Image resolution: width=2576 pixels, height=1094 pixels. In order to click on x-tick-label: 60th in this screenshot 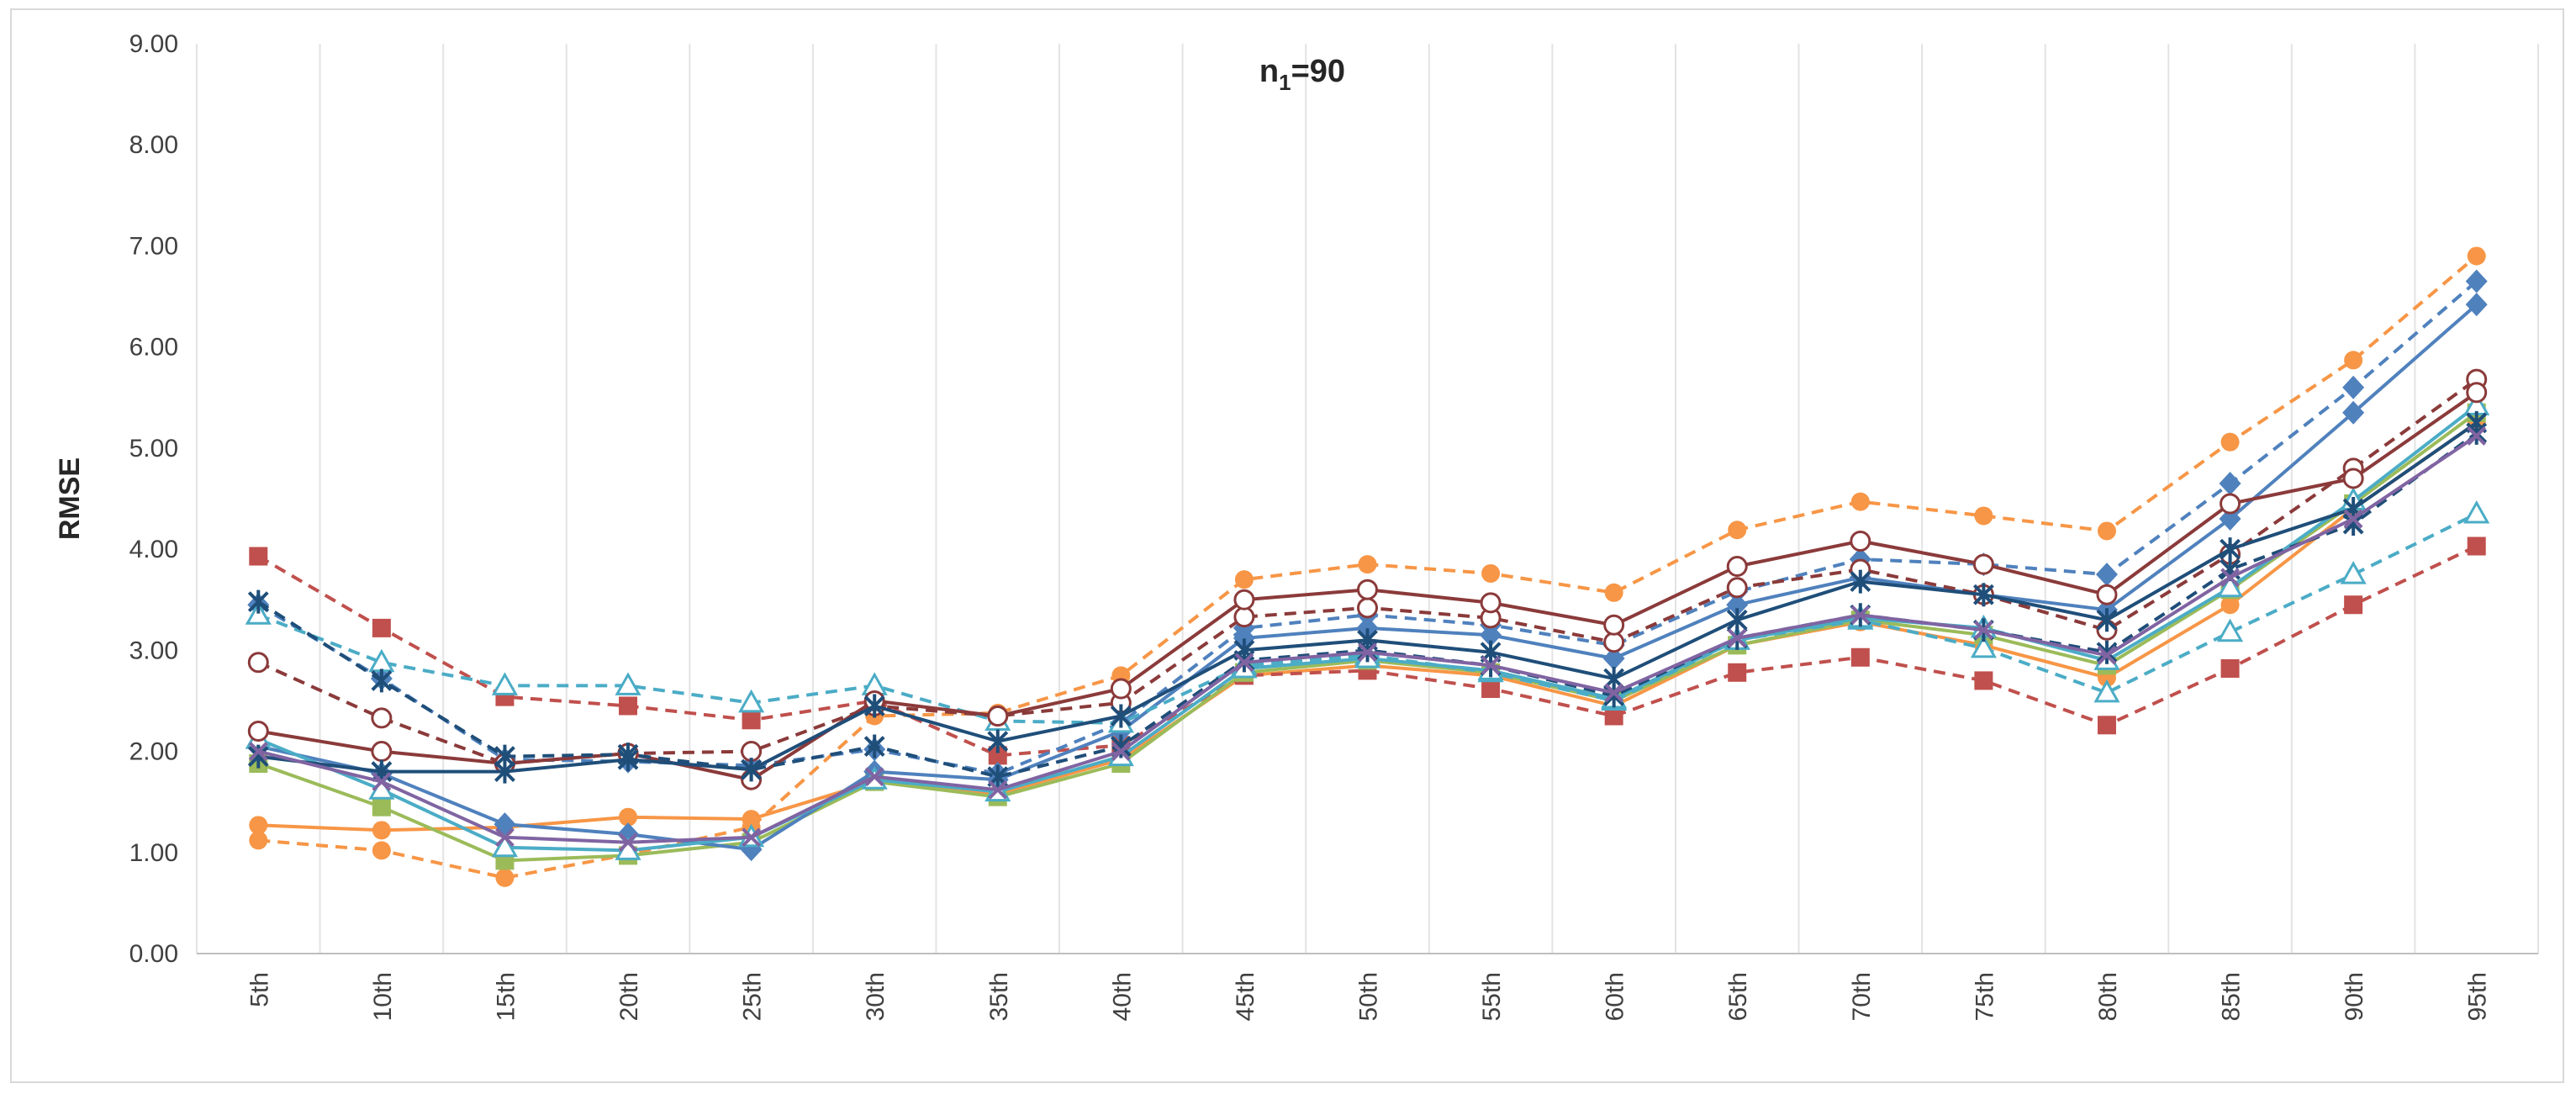, I will do `click(1615, 997)`.